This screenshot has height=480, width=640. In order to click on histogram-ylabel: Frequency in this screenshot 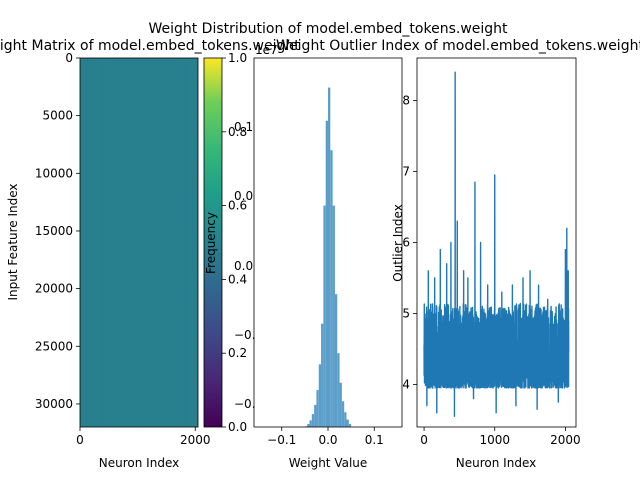, I will do `click(211, 243)`.